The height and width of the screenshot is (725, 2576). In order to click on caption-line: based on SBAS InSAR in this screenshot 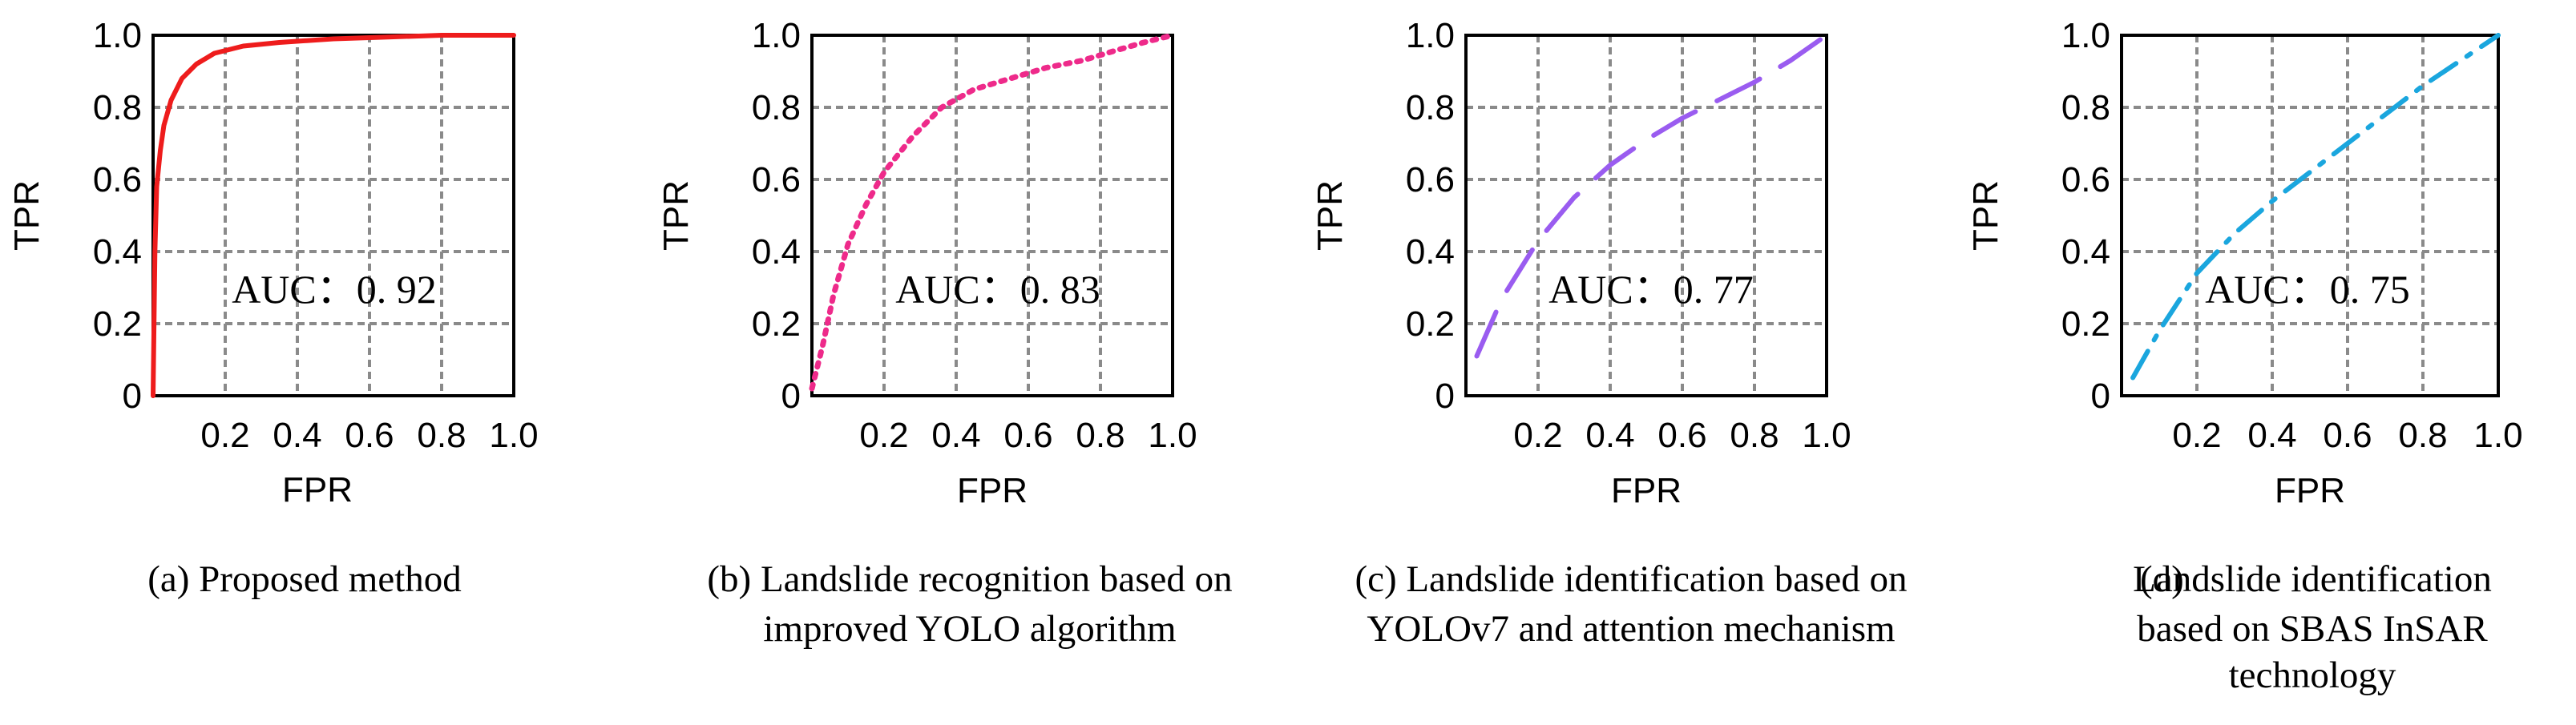, I will do `click(2312, 629)`.